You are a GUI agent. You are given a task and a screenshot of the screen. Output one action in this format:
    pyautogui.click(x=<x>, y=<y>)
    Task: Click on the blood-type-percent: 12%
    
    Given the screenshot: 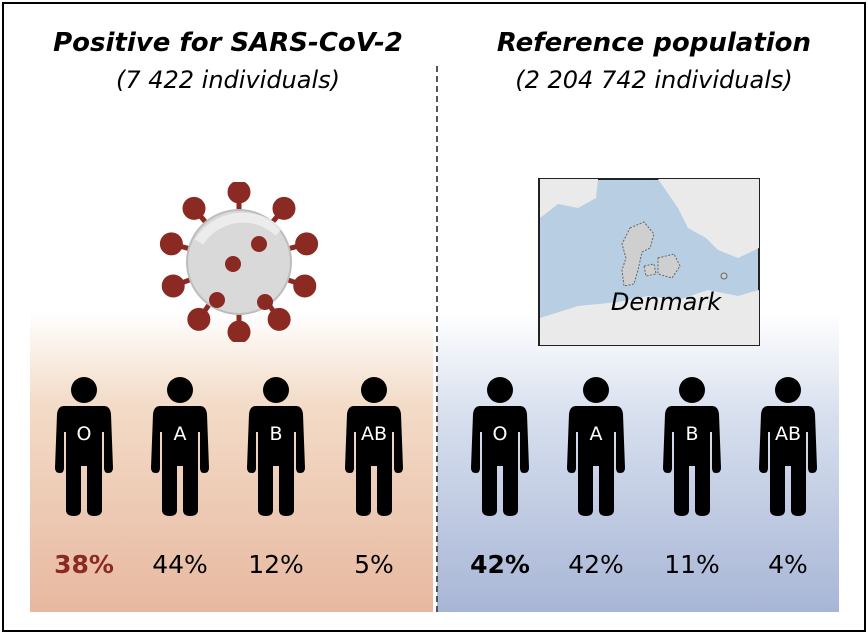 What is the action you would take?
    pyautogui.click(x=276, y=564)
    